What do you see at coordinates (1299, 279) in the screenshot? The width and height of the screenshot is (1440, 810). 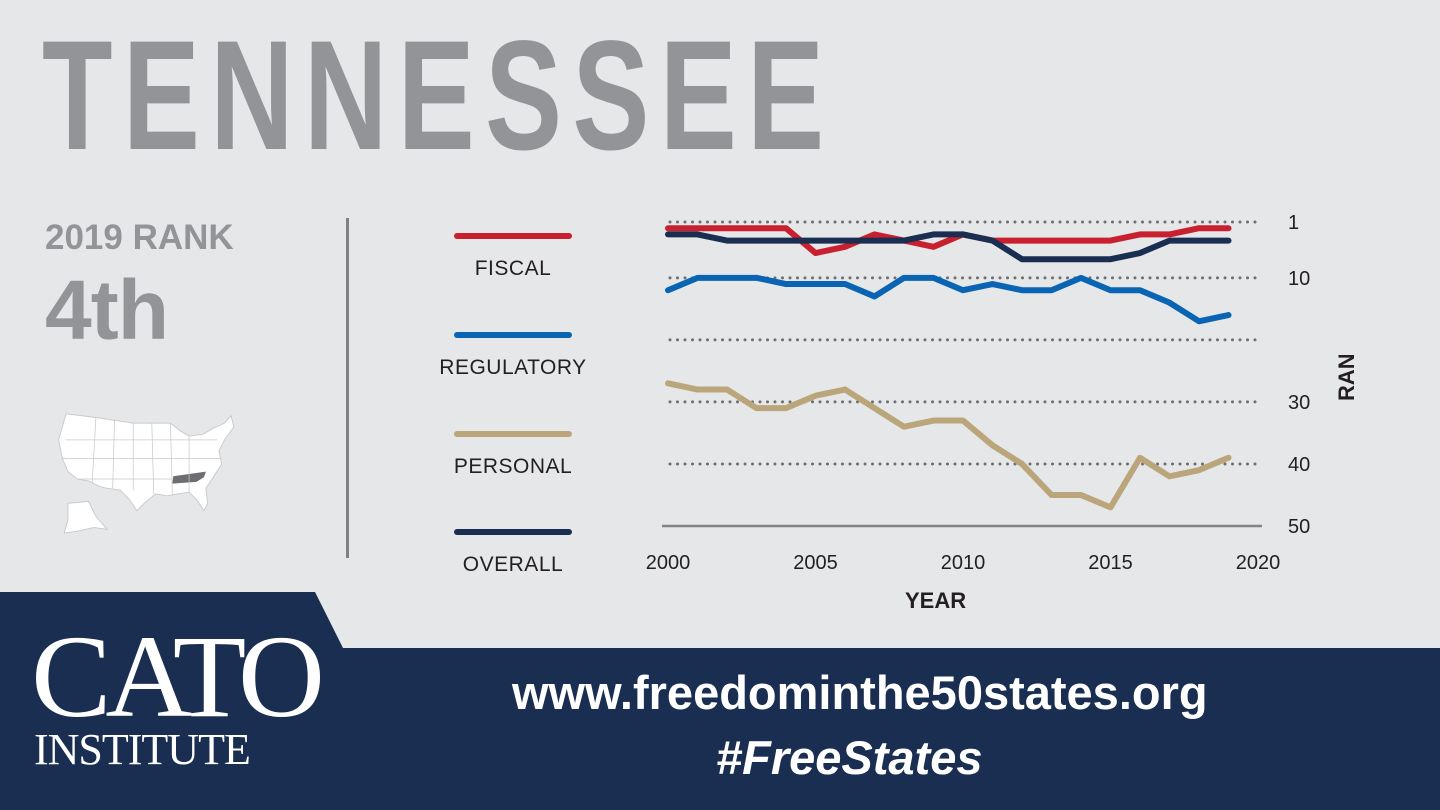 I see `y-tick-label: 10` at bounding box center [1299, 279].